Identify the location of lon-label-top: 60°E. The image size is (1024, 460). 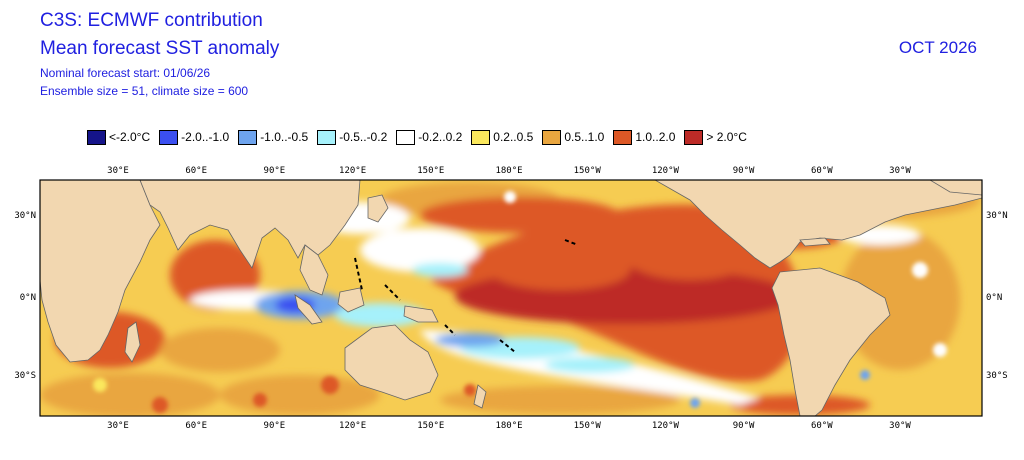
(196, 171).